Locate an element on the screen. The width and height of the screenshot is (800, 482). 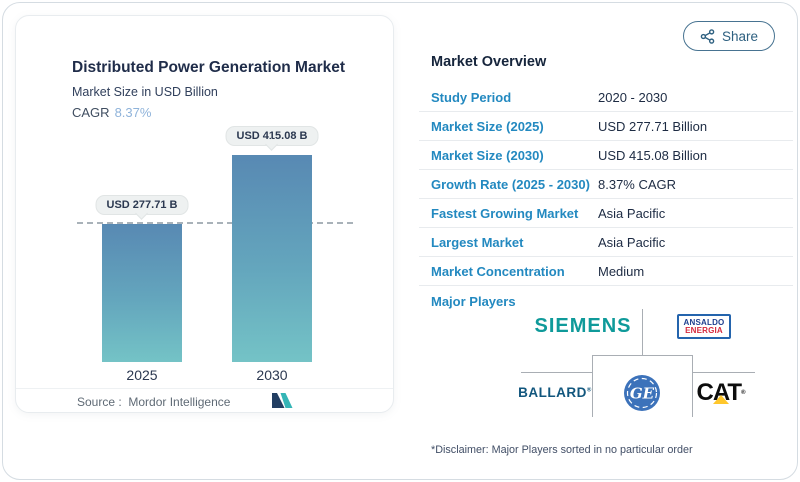
table-row-market-size-2025: Market Size (2025) USD 277.71 Billion is located at coordinates (606, 126).